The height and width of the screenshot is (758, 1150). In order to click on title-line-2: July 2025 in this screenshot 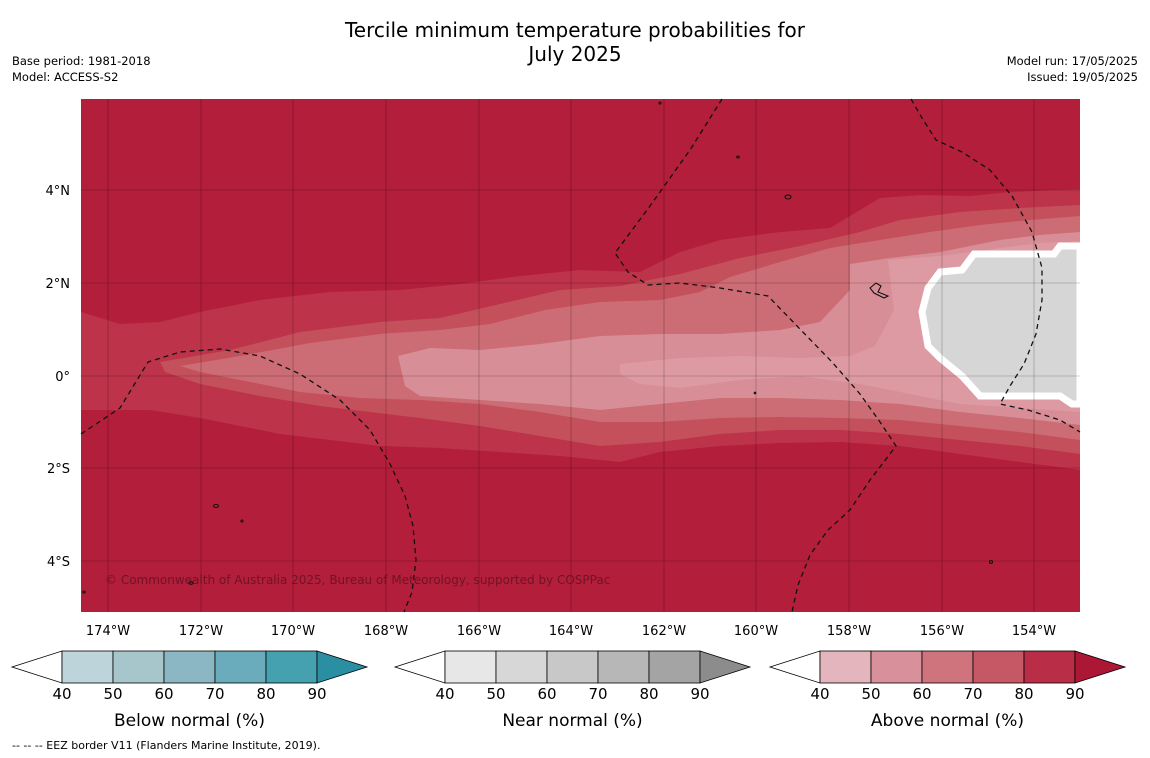, I will do `click(575, 54)`.